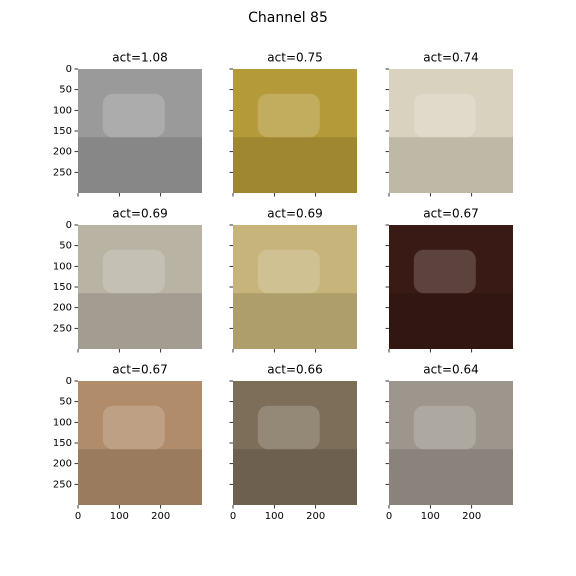 Image resolution: width=576 pixels, height=576 pixels. Describe the element at coordinates (294, 58) in the screenshot. I see `panel-title: act=0.75` at that location.